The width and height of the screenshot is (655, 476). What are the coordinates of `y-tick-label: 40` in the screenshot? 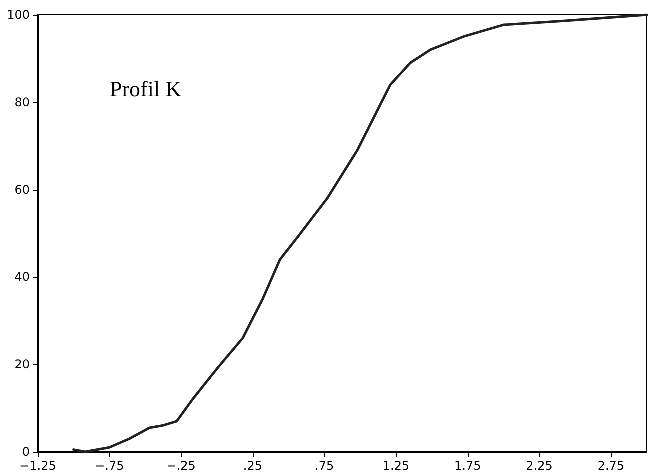 It's located at (22, 277).